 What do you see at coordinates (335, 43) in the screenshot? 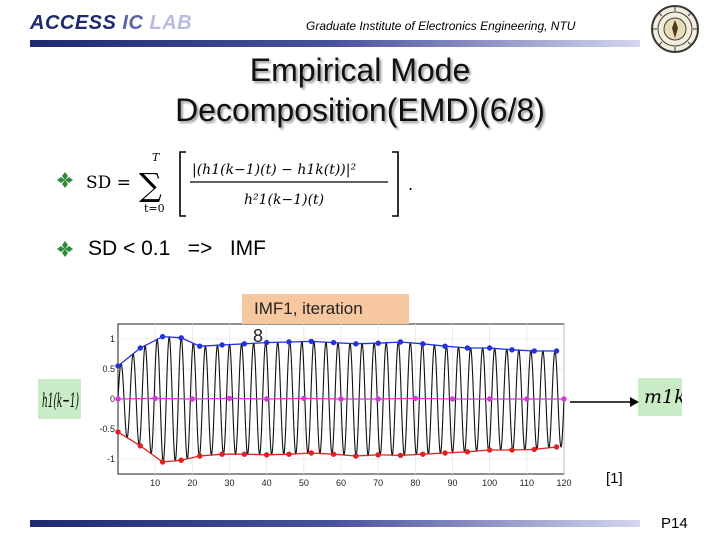
I see `header-divider-bar` at bounding box center [335, 43].